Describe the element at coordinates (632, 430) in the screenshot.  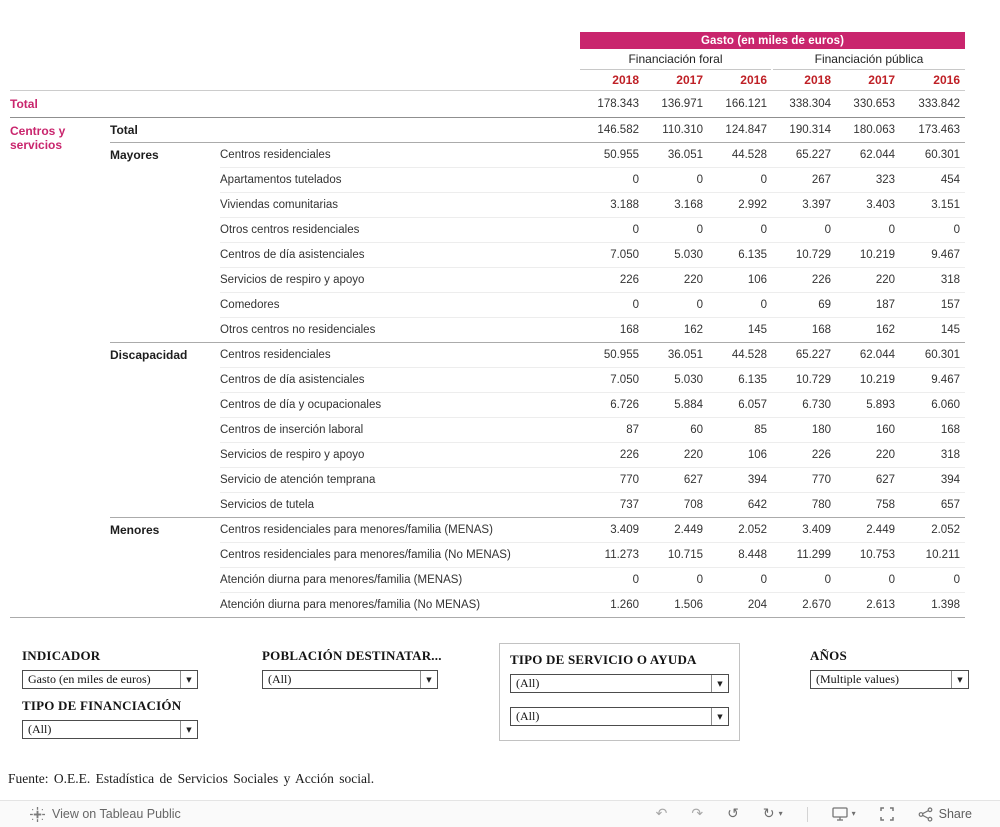
I see `cell-value: 87` at that location.